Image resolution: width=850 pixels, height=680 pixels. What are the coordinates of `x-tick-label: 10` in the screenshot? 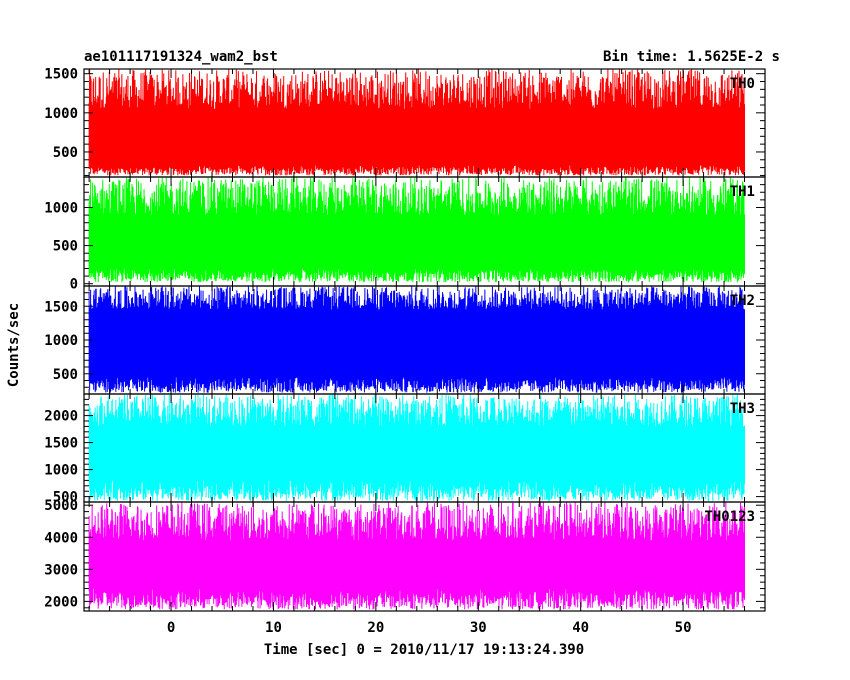 It's located at (273, 628).